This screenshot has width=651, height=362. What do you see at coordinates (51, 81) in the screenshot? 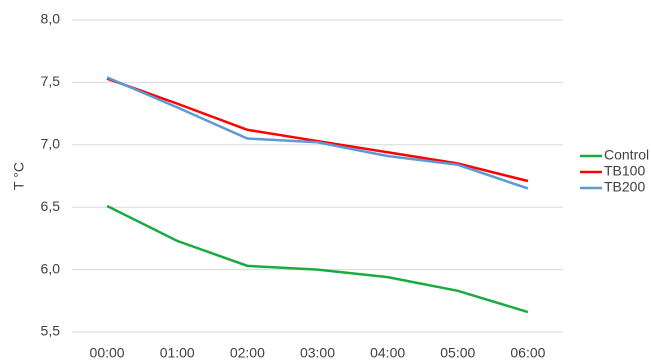
I see `y-tick-label: 7,5` at bounding box center [51, 81].